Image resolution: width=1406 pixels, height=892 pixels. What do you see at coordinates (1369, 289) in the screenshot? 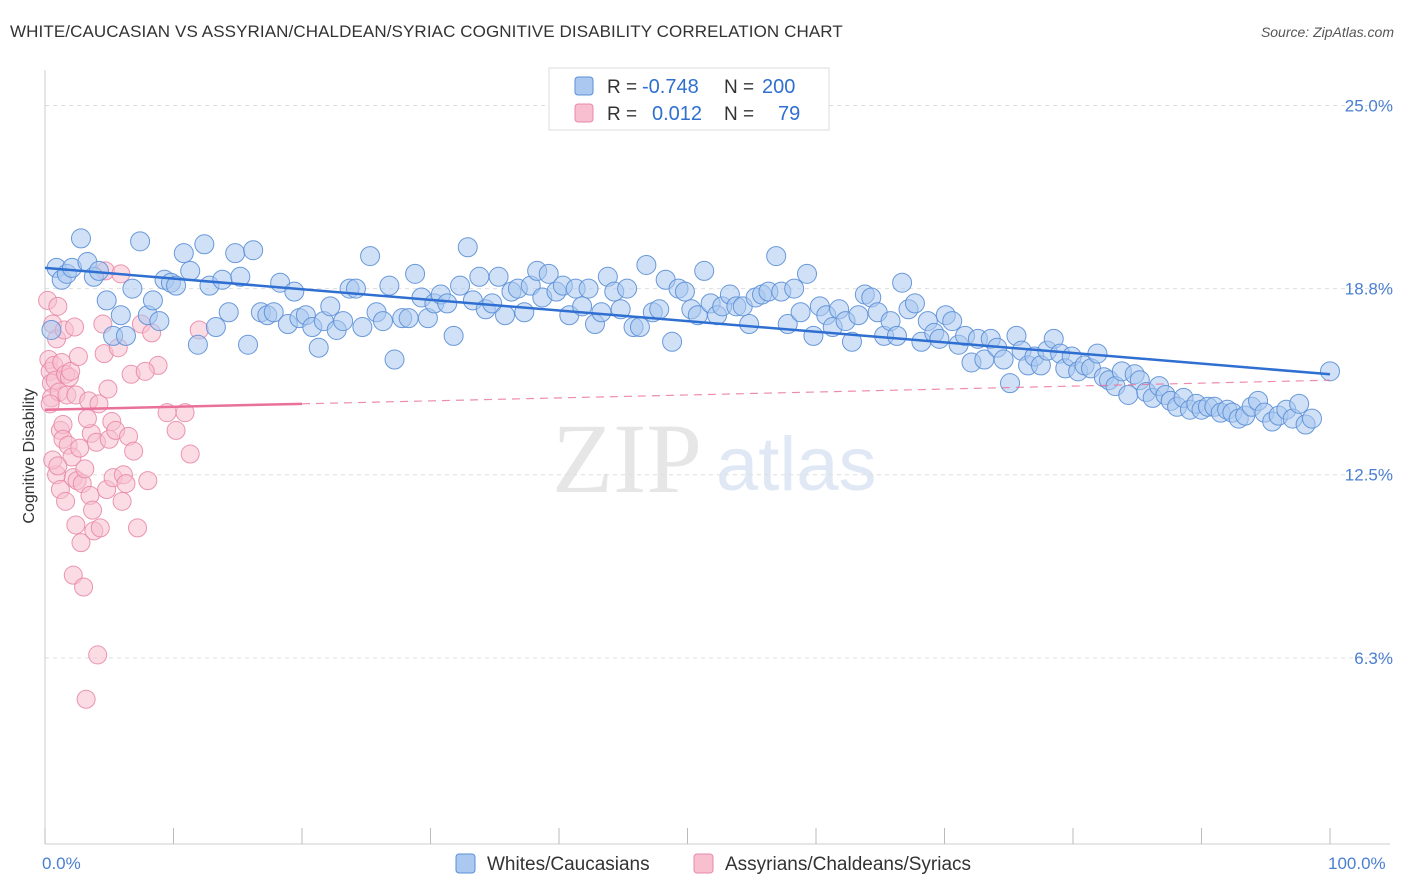
I see `y-tick-label: 18.8%` at bounding box center [1369, 289].